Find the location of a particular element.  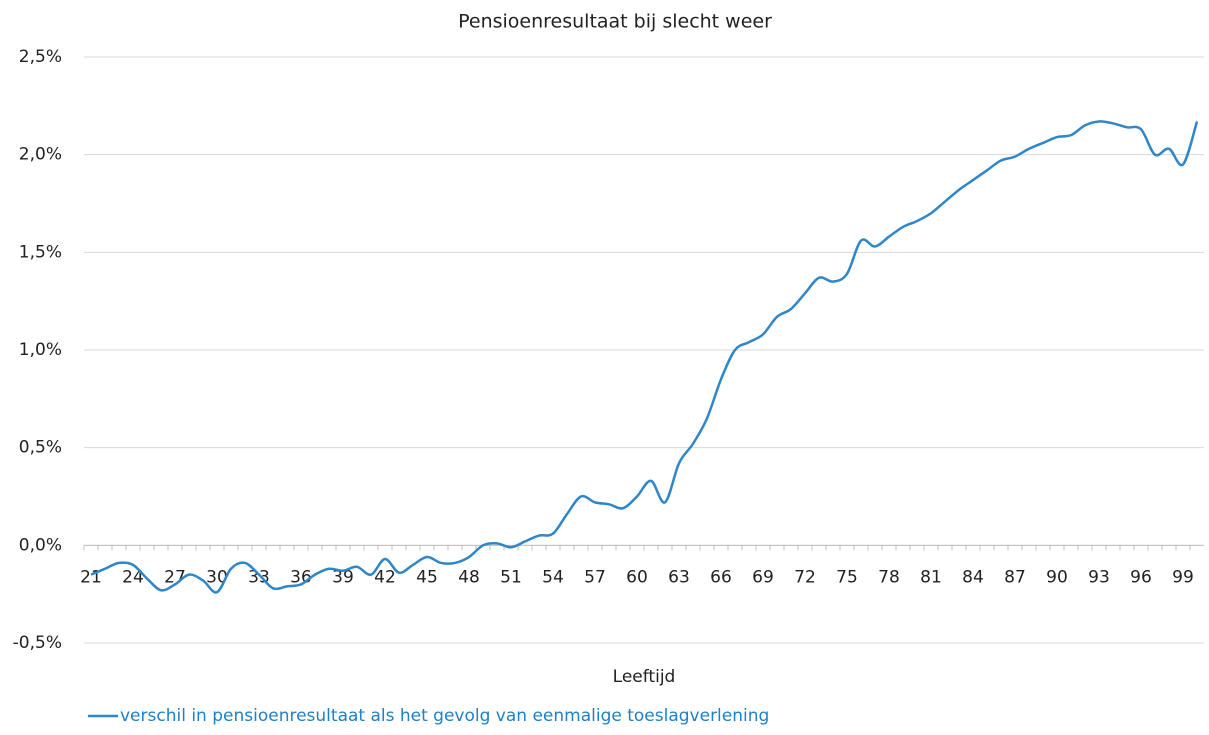

y-tick-label: 1,0% is located at coordinates (40, 350).